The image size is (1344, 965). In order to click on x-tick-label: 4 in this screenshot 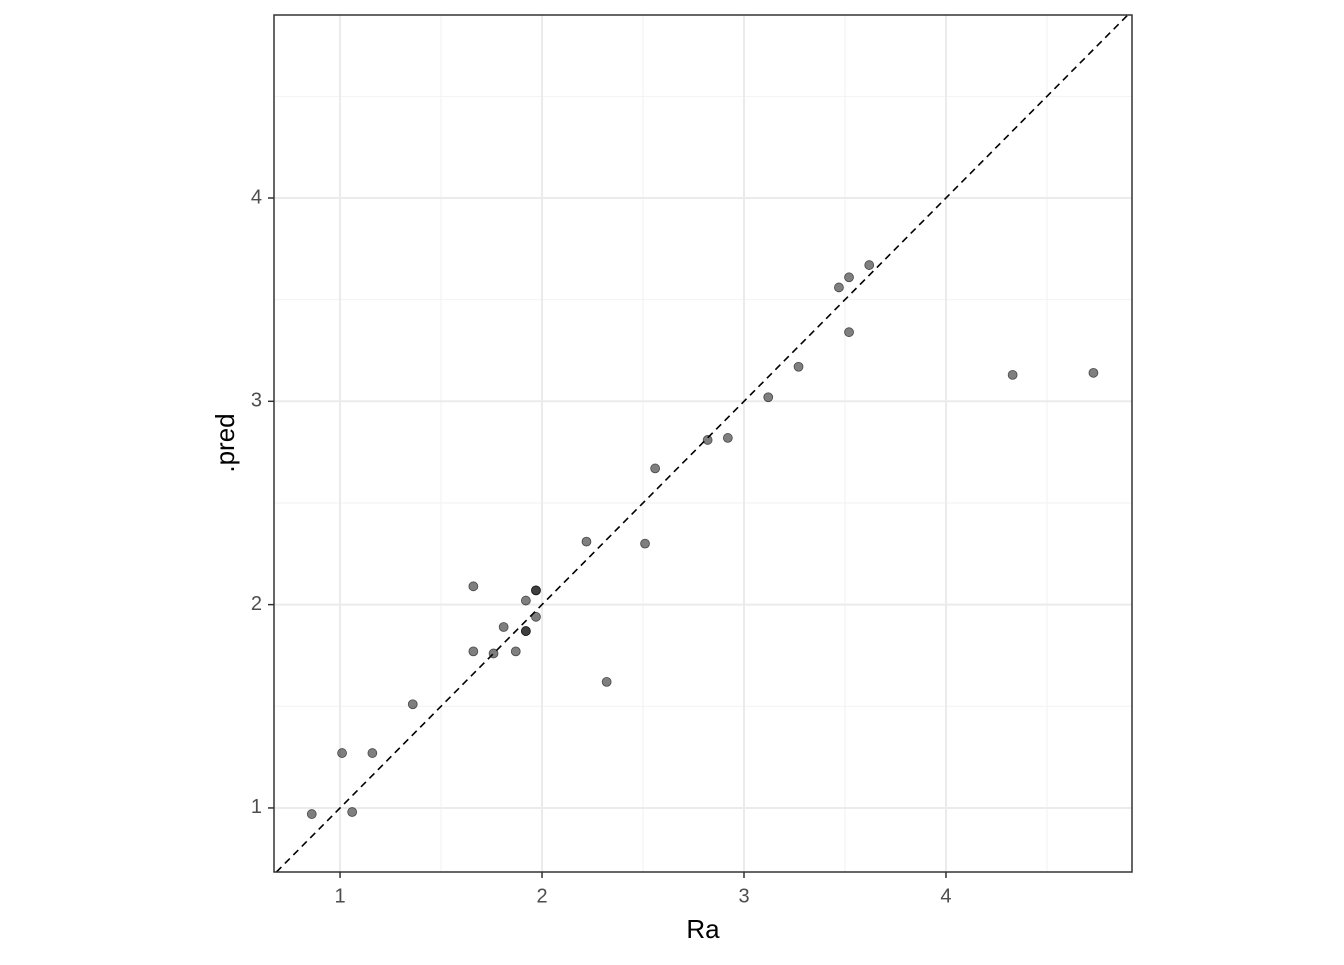, I will do `click(945, 896)`.